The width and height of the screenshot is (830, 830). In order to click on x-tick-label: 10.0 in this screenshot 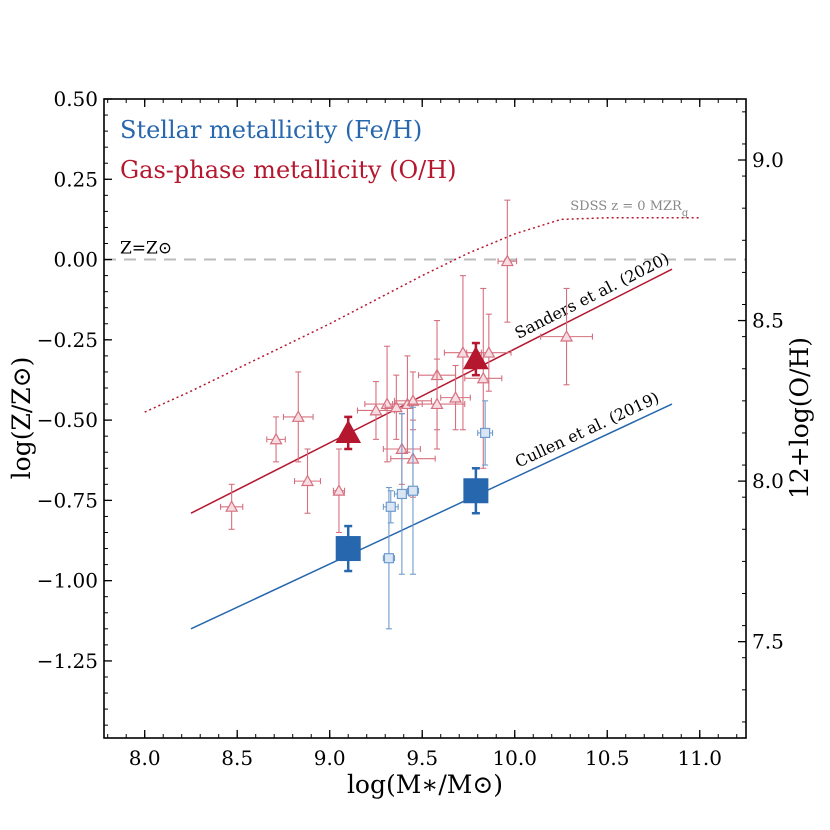, I will do `click(514, 758)`.